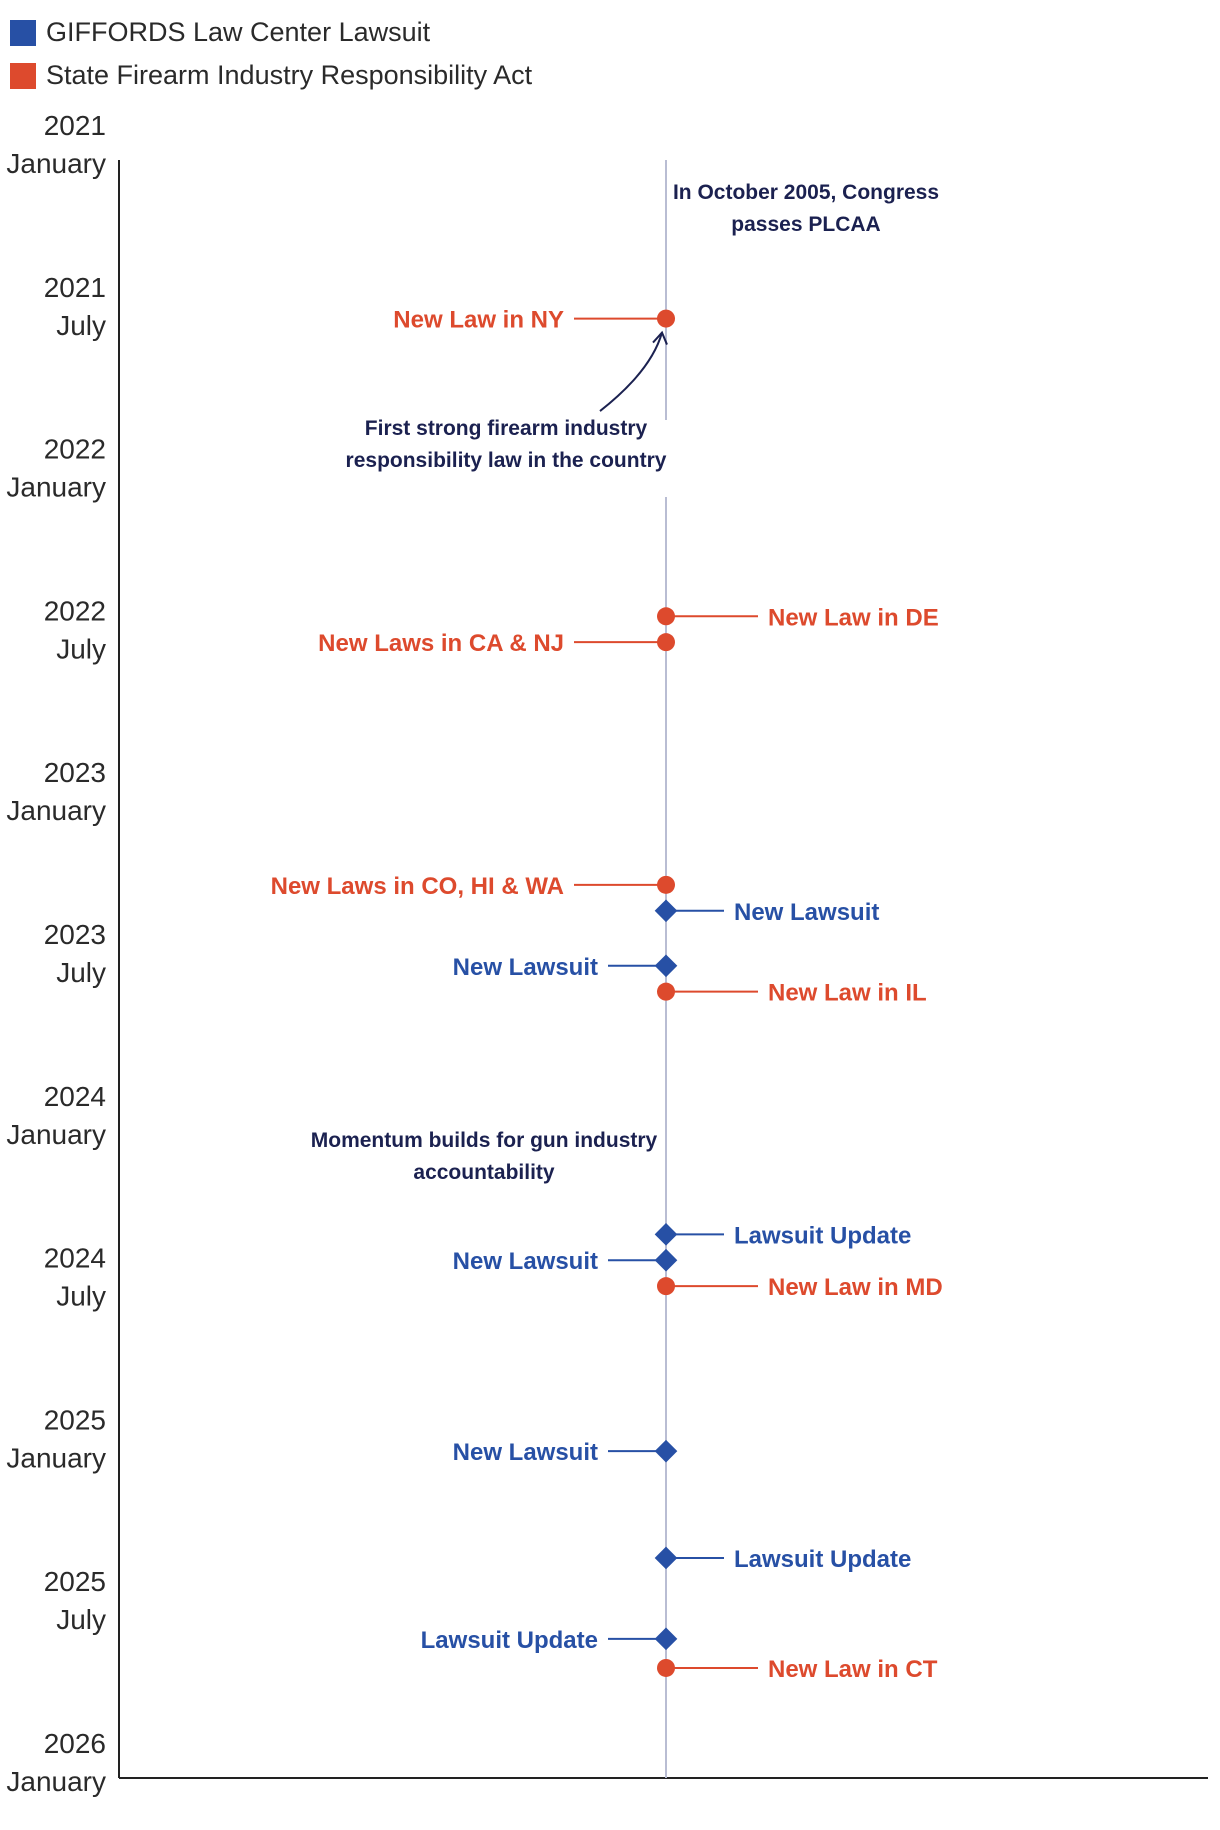 This screenshot has height=1830, width=1220. What do you see at coordinates (75, 449) in the screenshot?
I see `tick-year-2: 2022` at bounding box center [75, 449].